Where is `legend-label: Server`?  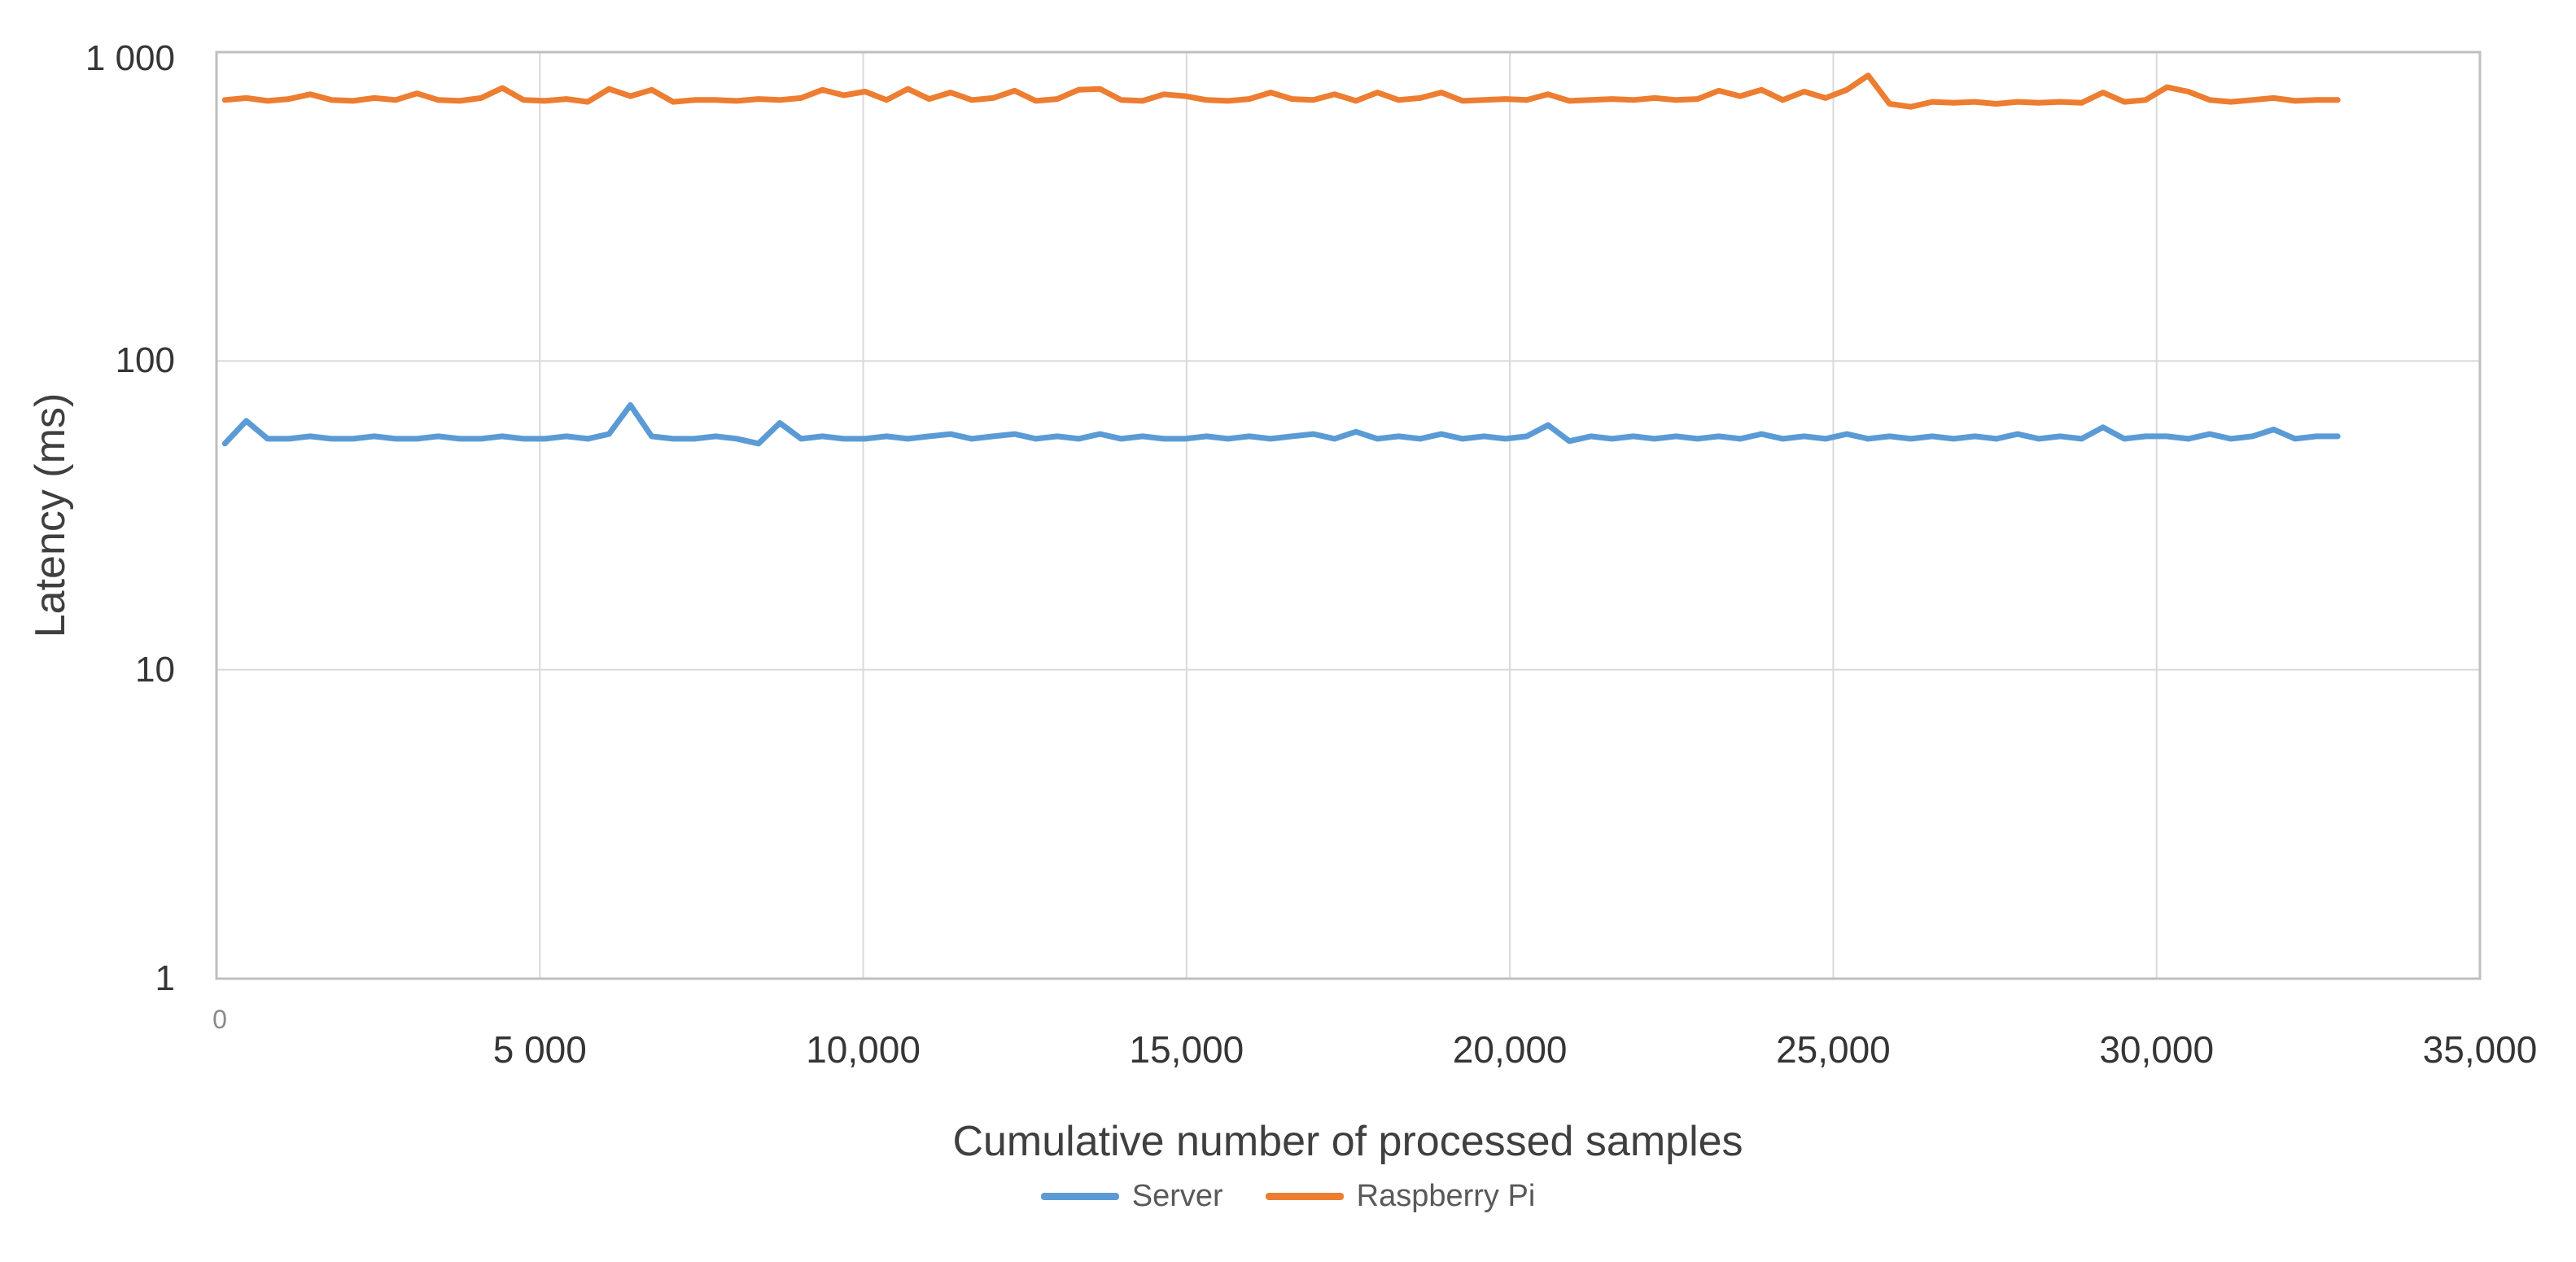
legend-label: Server is located at coordinates (1177, 1196).